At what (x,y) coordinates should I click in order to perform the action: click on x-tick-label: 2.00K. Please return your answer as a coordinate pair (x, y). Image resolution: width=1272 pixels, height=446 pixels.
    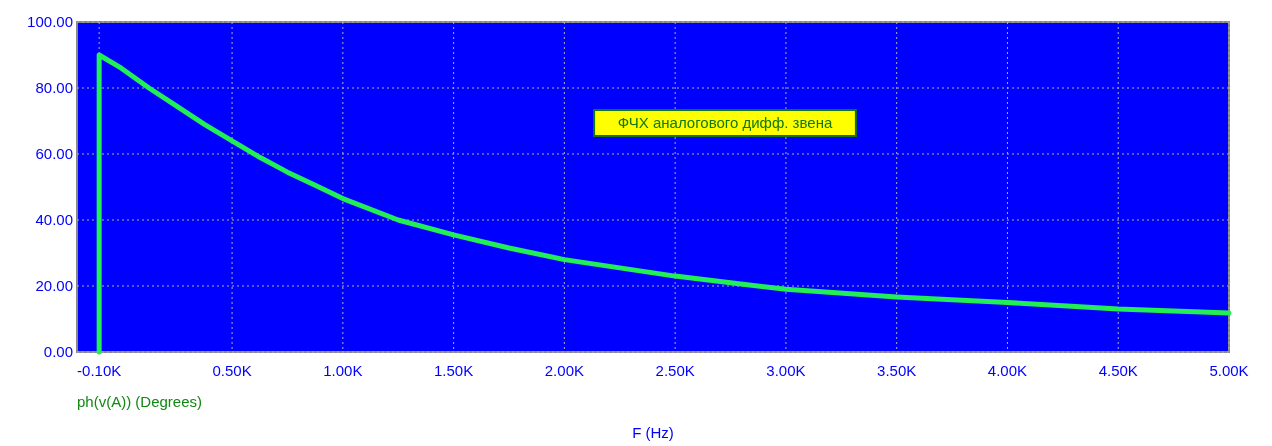
    Looking at the image, I should click on (564, 370).